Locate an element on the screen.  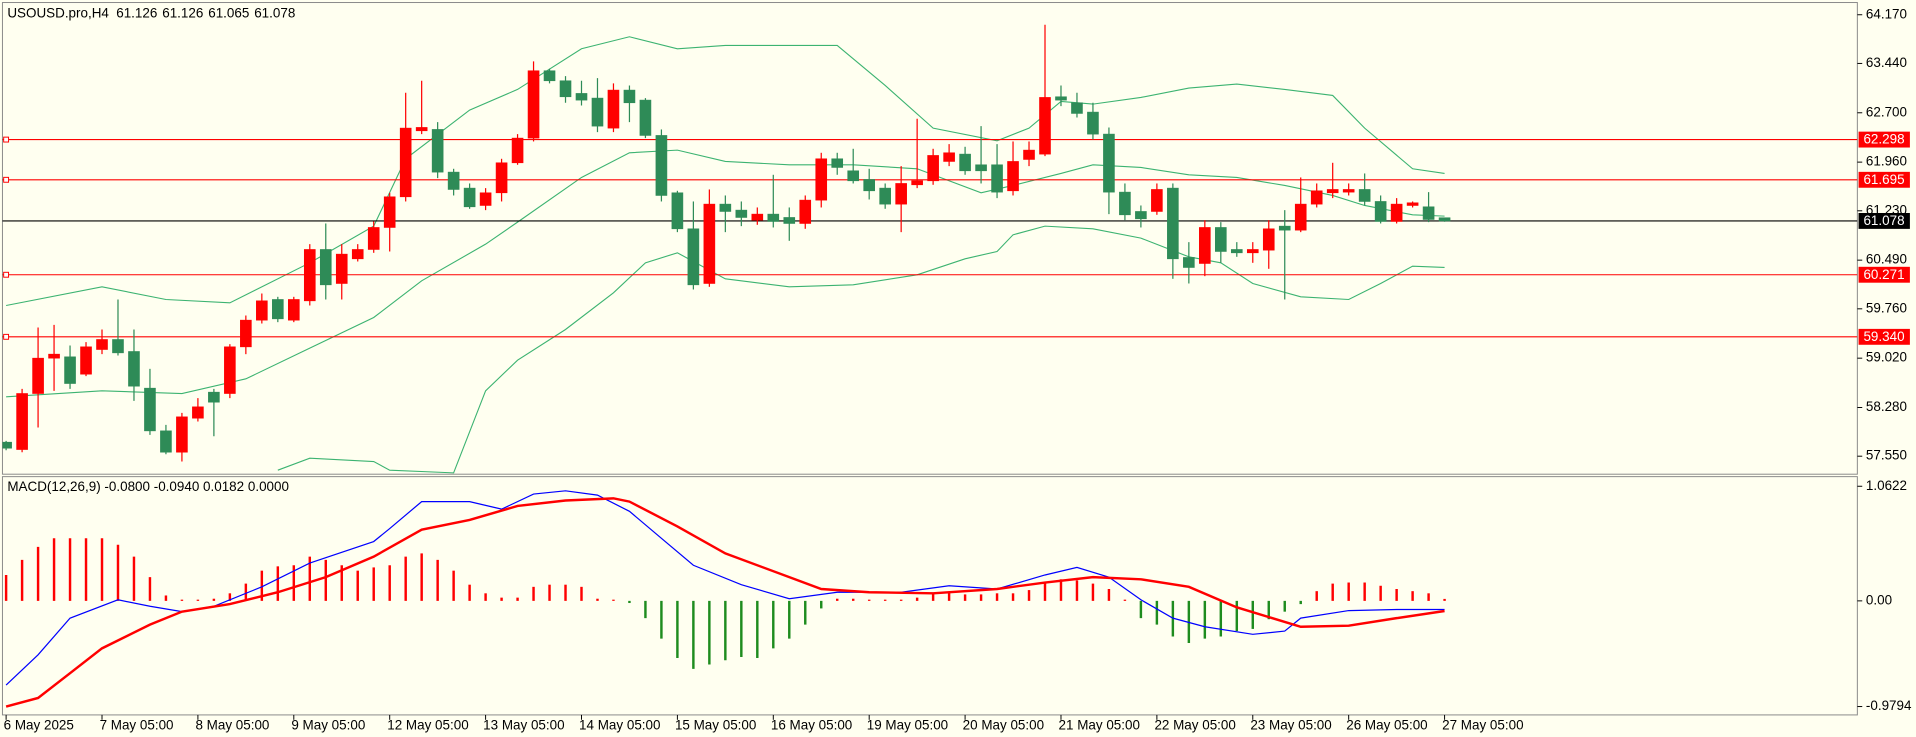
x-tick-label: 6 May 2025 is located at coordinates (39, 724).